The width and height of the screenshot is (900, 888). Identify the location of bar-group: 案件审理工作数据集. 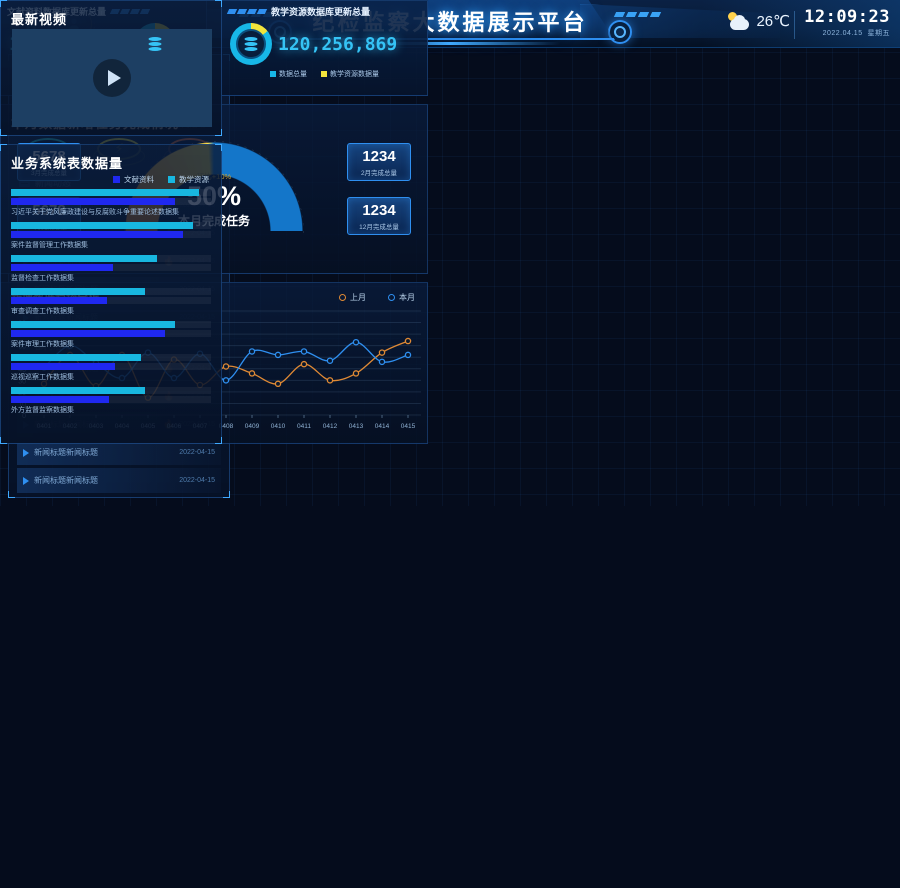
(111, 335).